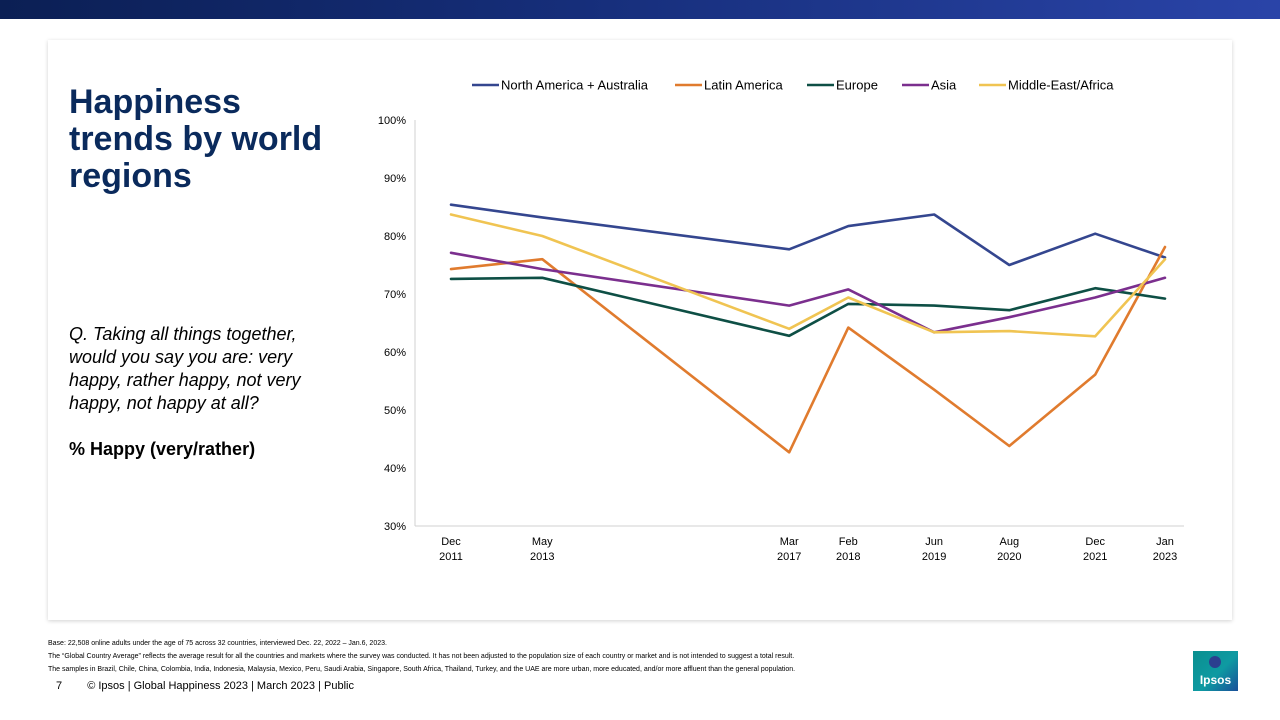 This screenshot has width=1280, height=720. I want to click on title-line-3: regions, so click(130, 176).